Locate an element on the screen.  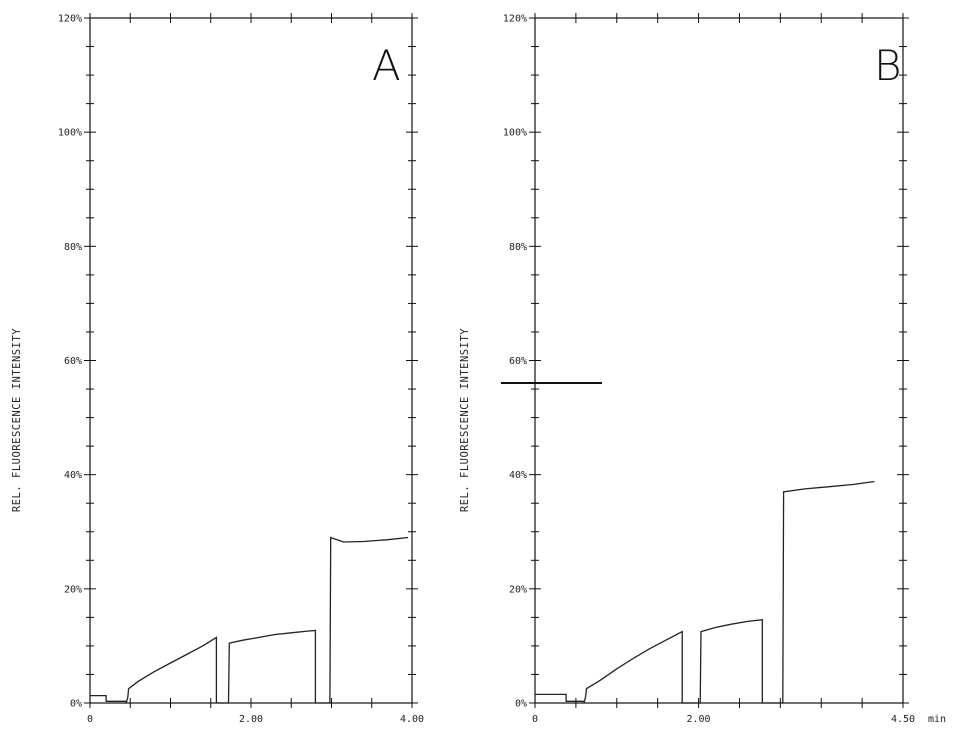
fluorescence-trace-a is located at coordinates (249, 620).